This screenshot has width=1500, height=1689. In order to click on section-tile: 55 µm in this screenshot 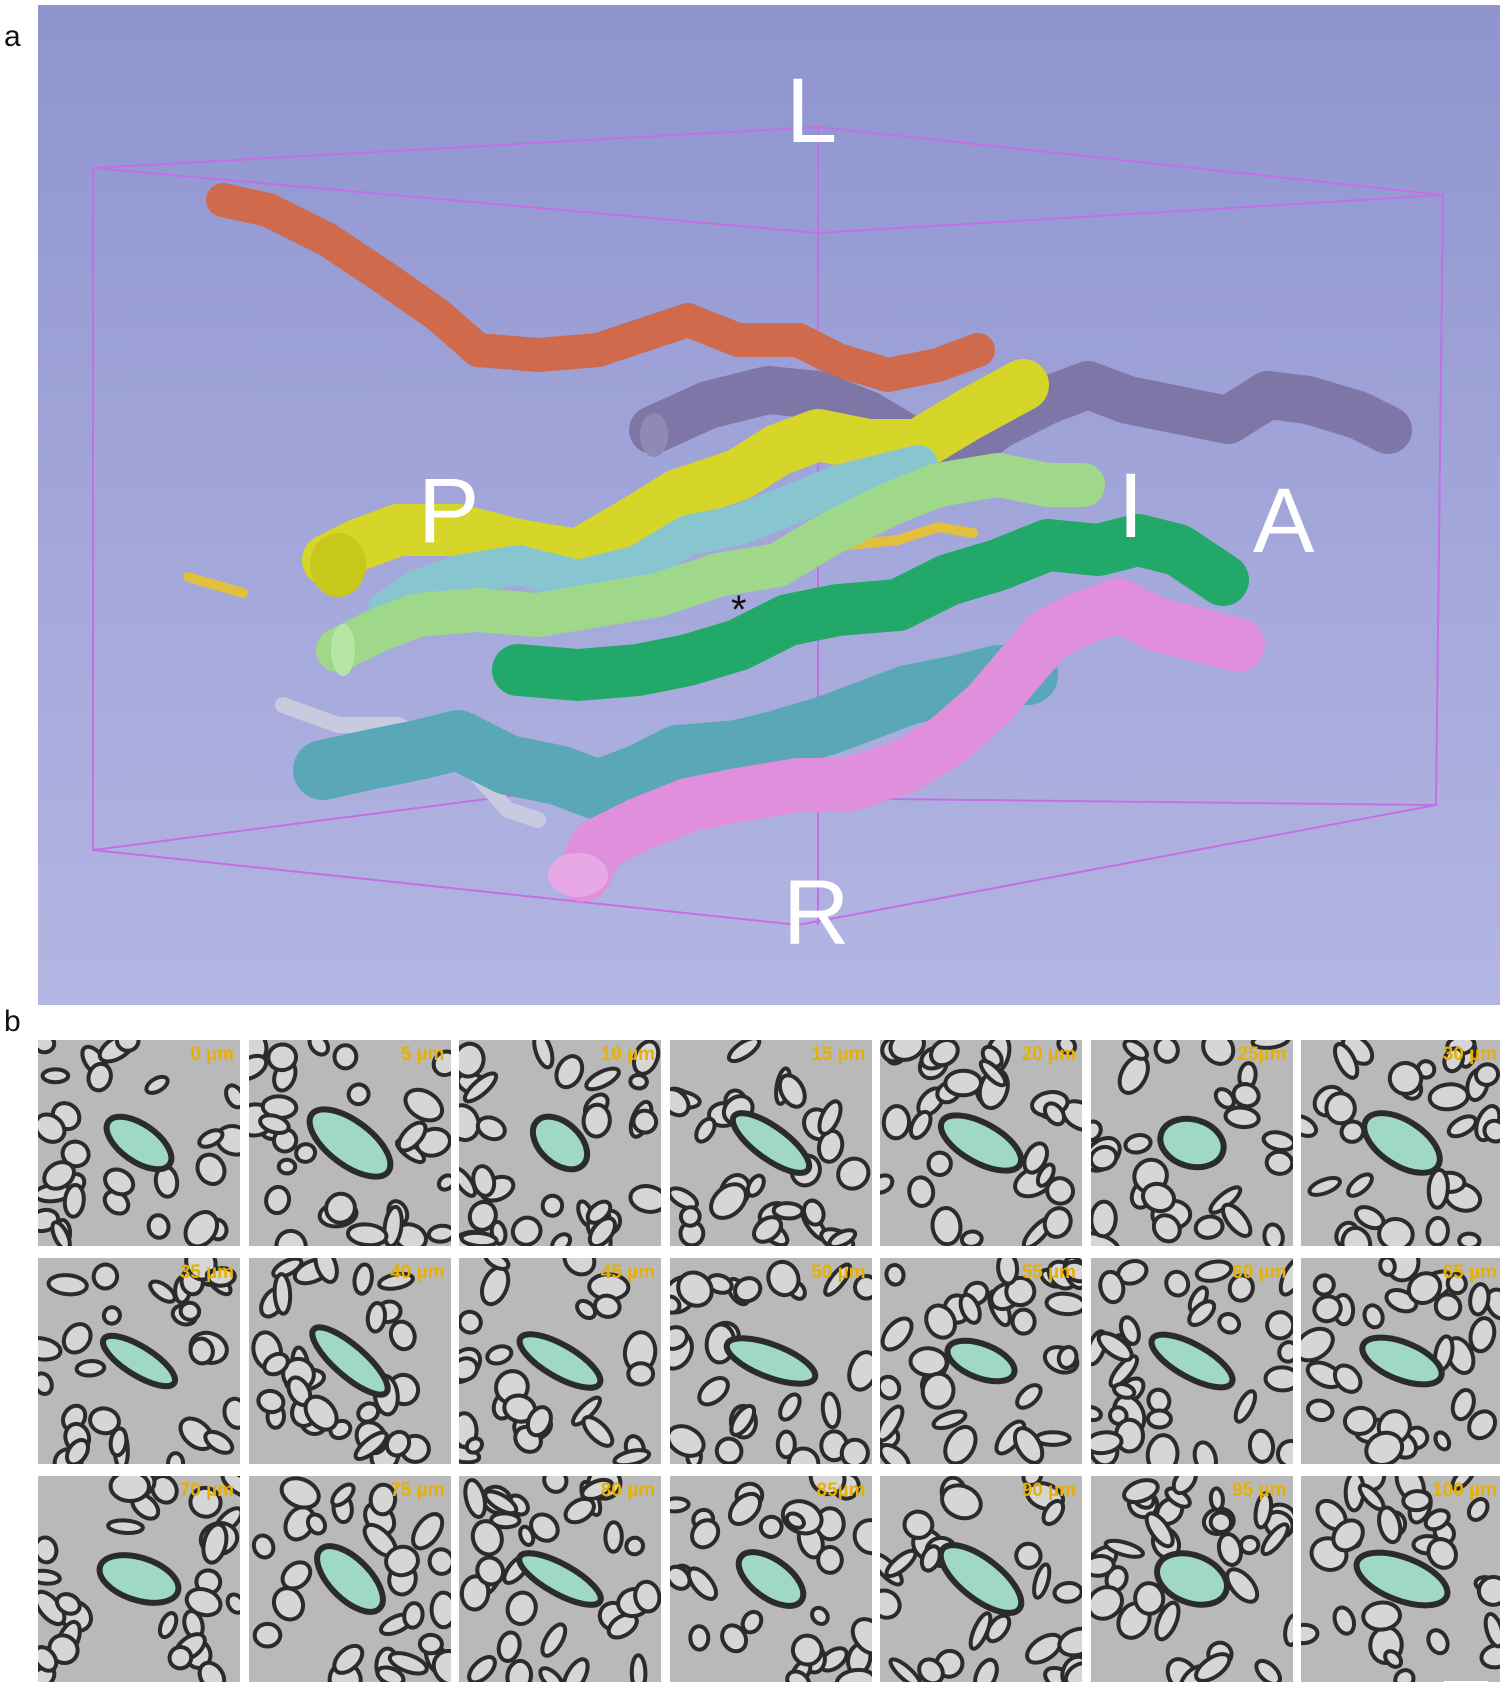, I will do `click(981, 1361)`.